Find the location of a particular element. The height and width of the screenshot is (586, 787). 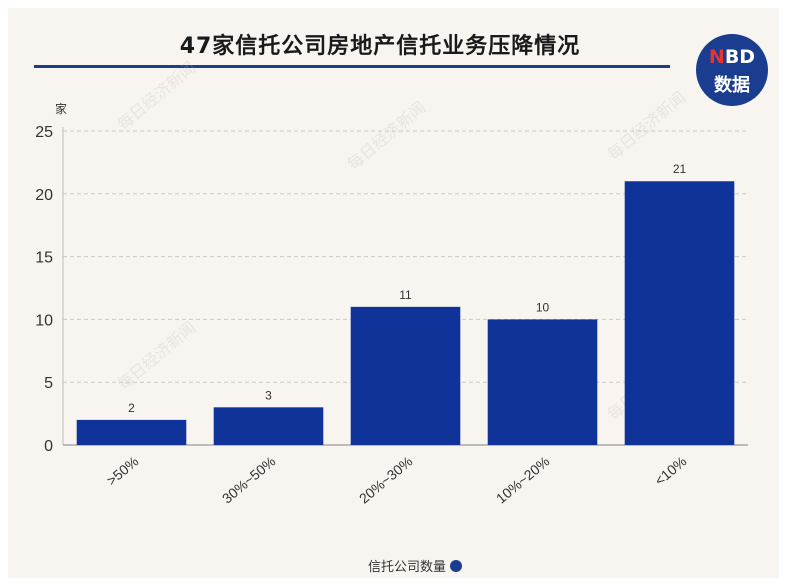

x-tick-label: 10%~20% is located at coordinates (522, 480).